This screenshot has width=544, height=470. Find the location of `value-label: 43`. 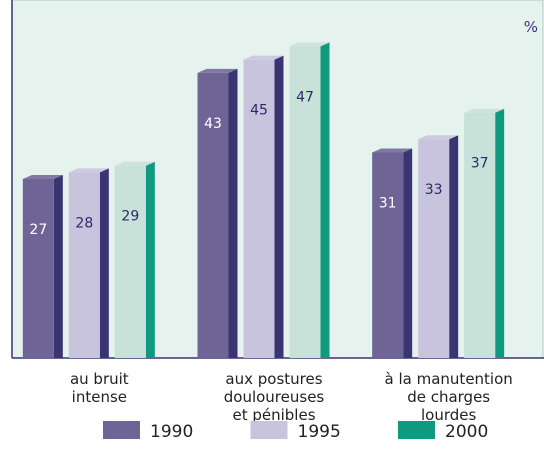

value-label: 43 is located at coordinates (213, 124).